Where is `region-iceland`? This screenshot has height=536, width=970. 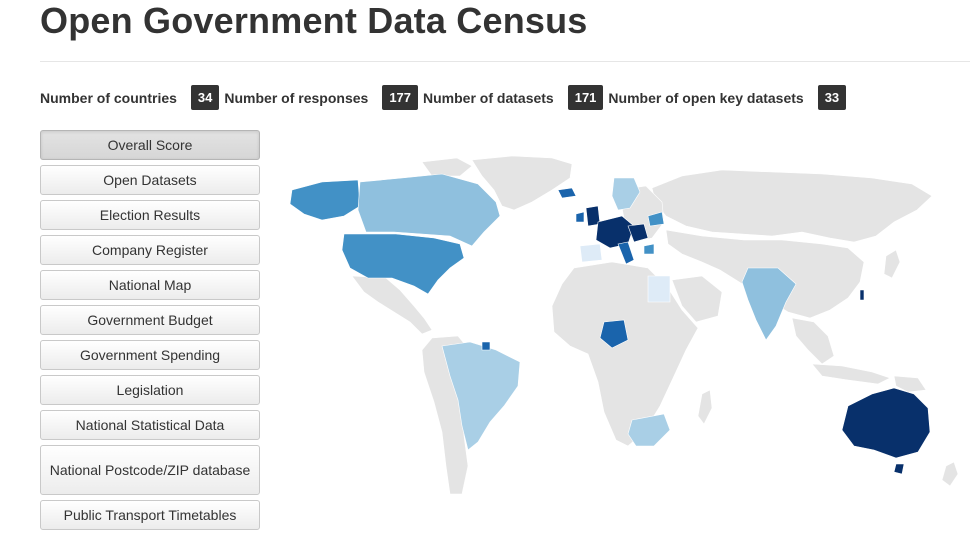
region-iceland is located at coordinates (567, 193).